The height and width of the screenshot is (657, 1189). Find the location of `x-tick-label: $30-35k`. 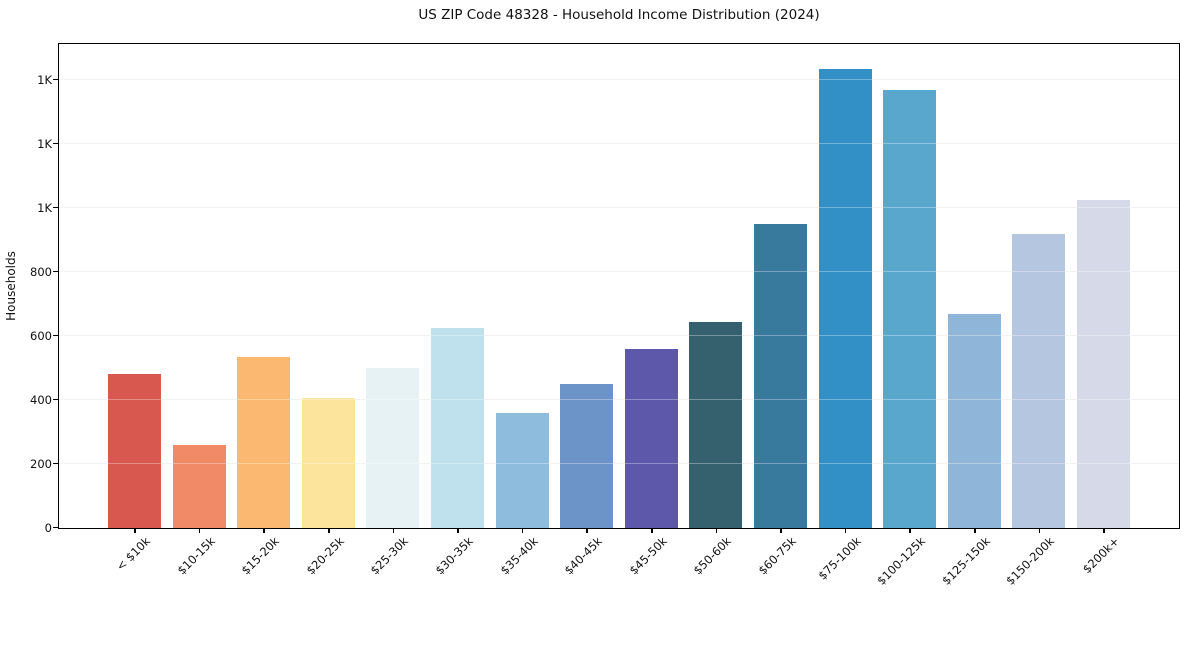

x-tick-label: $30-35k is located at coordinates (415, 595).